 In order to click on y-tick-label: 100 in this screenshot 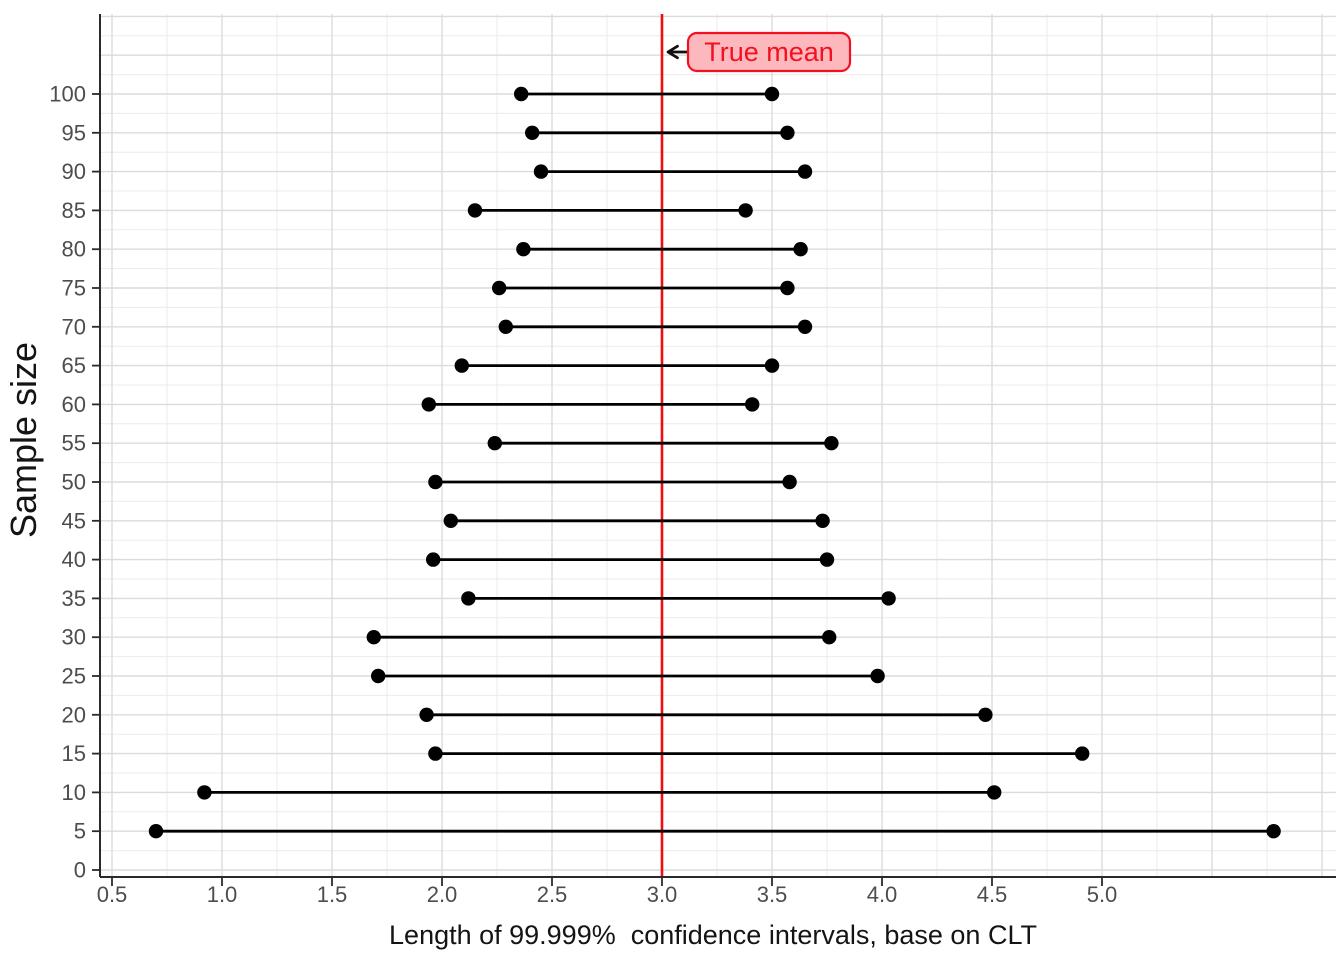, I will do `click(67, 94)`.